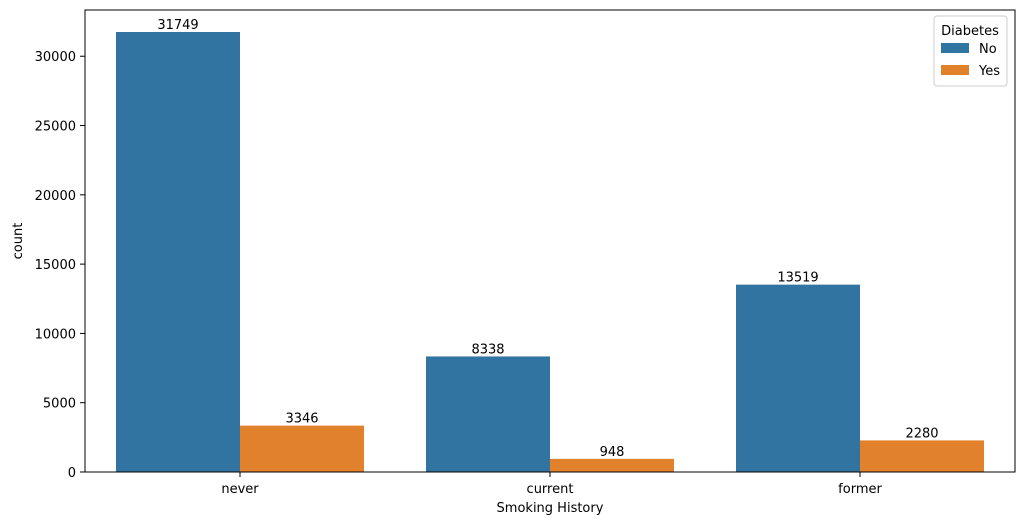  I want to click on y-tick-label-15000: 15000, so click(55, 265).